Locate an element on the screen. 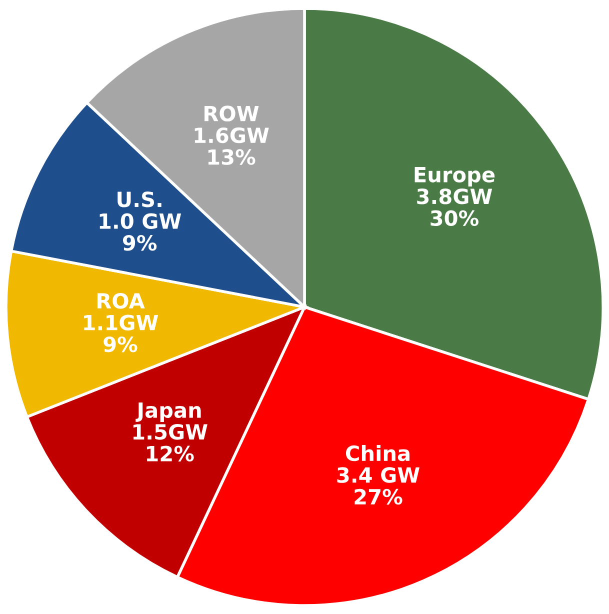 This screenshot has width=609, height=614. data-label: 3.8GW 30% is located at coordinates (454, 207).